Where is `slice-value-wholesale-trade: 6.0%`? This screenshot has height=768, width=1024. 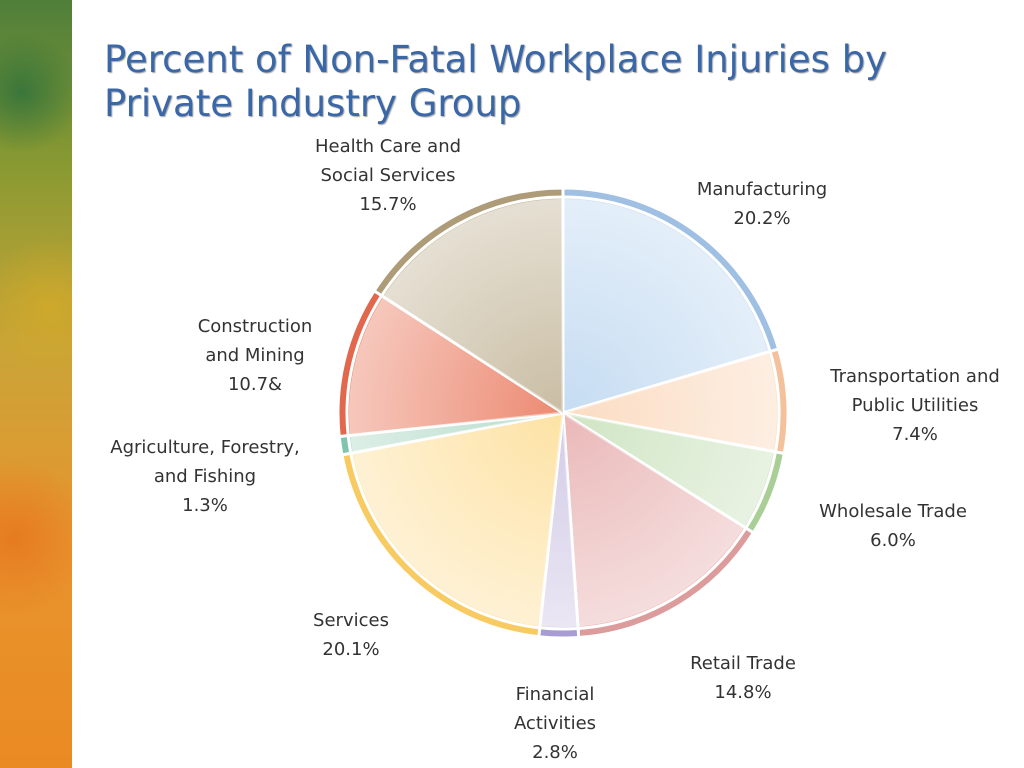
slice-value-wholesale-trade: 6.0% is located at coordinates (893, 540).